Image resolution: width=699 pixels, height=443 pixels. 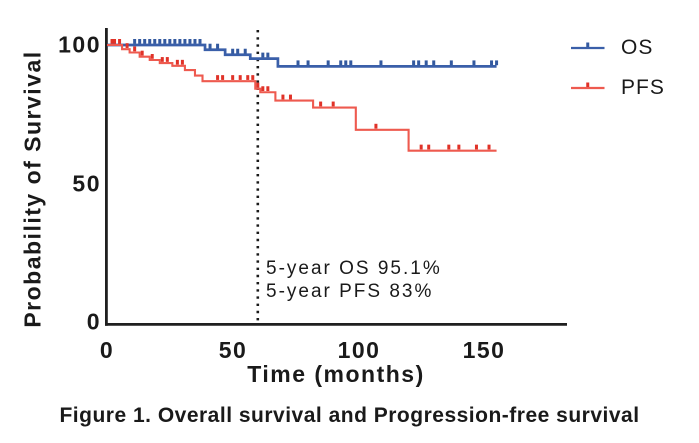 What do you see at coordinates (643, 87) in the screenshot?
I see `legend-label-pfs: PFS` at bounding box center [643, 87].